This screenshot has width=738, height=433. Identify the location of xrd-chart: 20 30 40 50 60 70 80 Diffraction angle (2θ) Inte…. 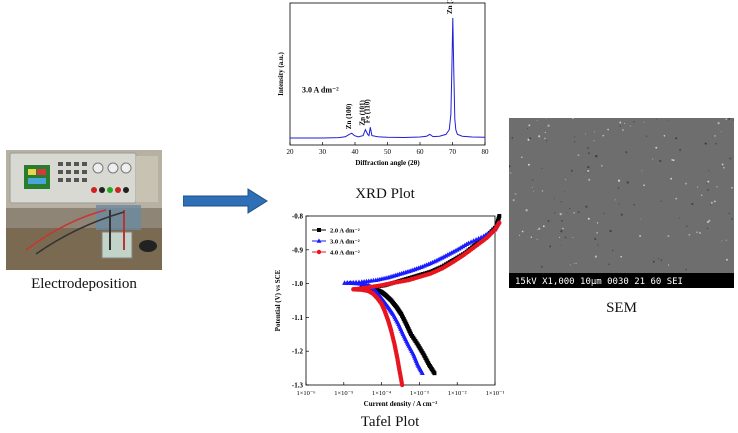
(382, 90).